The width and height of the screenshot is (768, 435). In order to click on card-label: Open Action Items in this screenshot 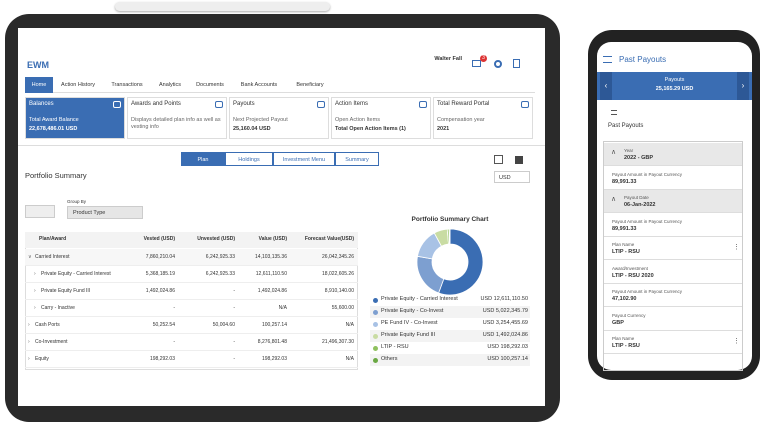, I will do `click(357, 120)`.